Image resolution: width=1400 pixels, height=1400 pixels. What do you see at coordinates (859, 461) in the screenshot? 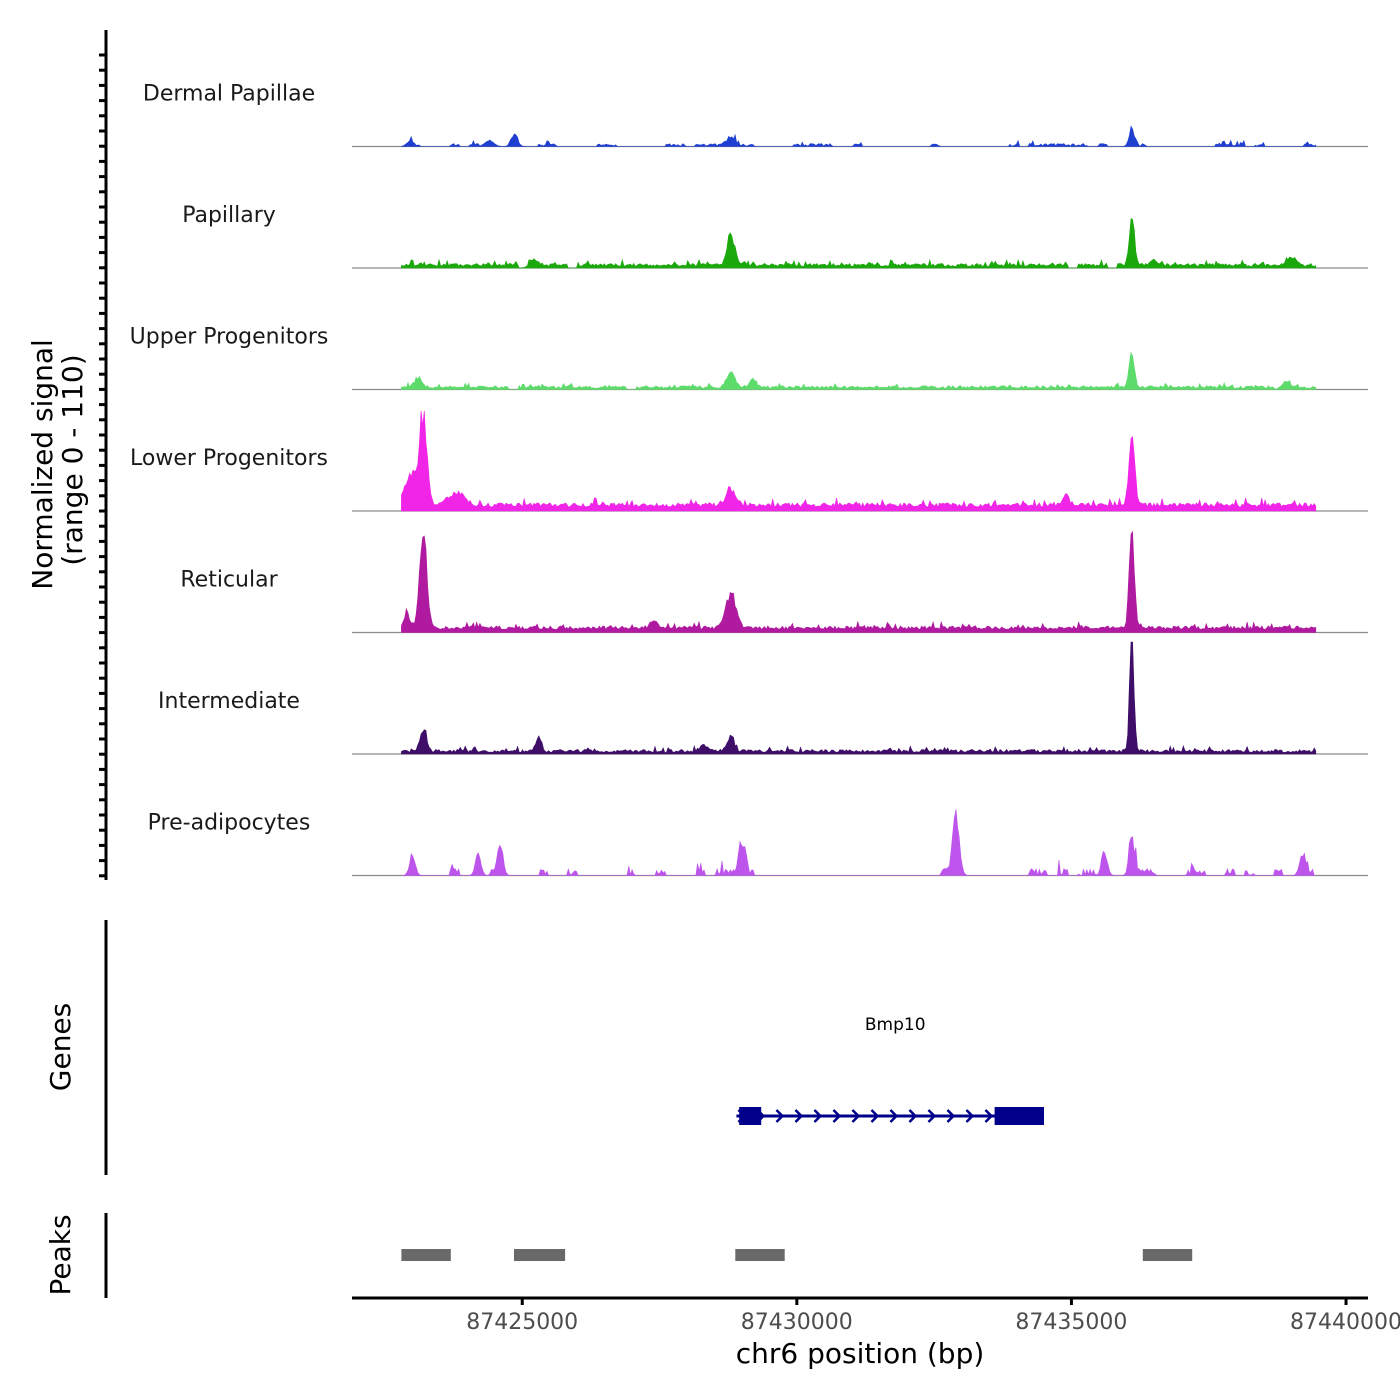
I see `signal-area-lower-progenitors` at bounding box center [859, 461].